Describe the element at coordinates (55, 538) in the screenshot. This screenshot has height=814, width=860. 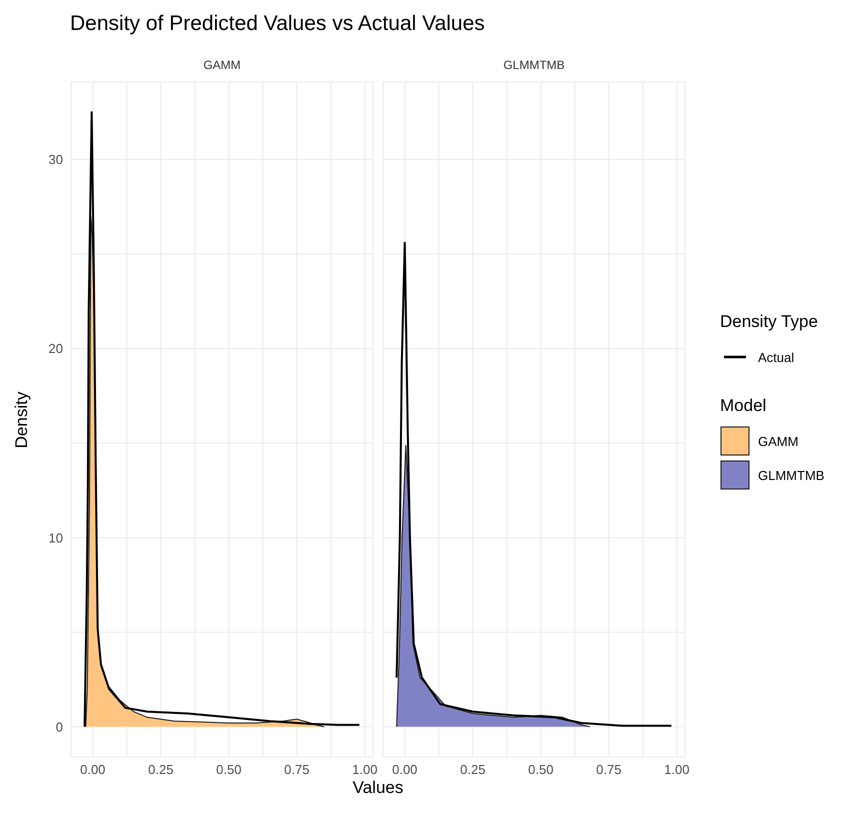
I see `y-tick-label: 10` at that location.